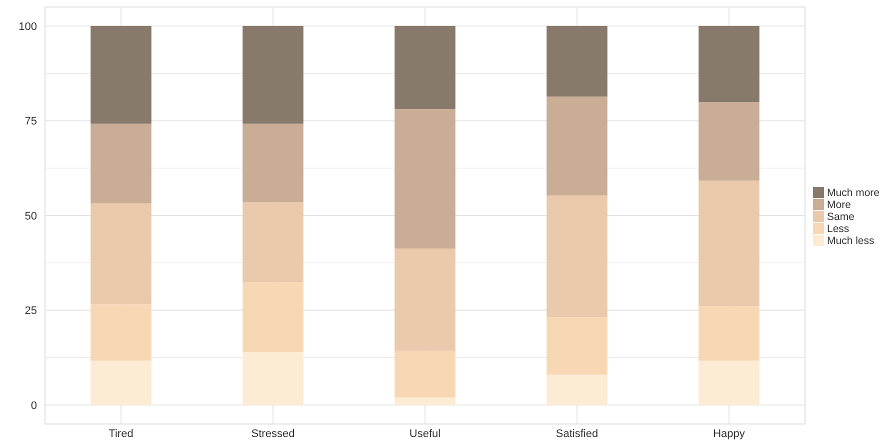 The width and height of the screenshot is (894, 443). I want to click on legend-label: Less, so click(838, 229).